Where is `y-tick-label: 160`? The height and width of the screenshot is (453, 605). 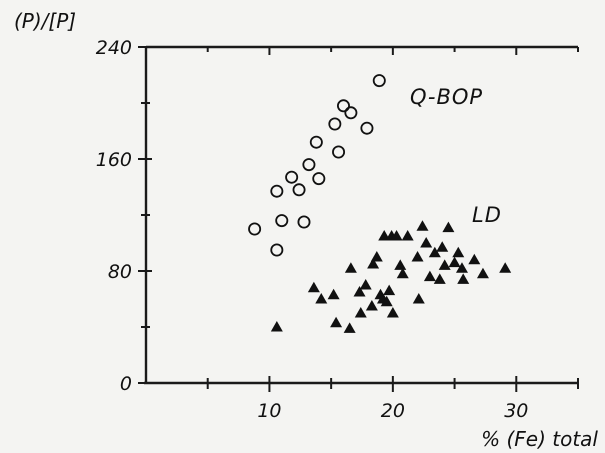 y-tick-label: 160 is located at coordinates (114, 160).